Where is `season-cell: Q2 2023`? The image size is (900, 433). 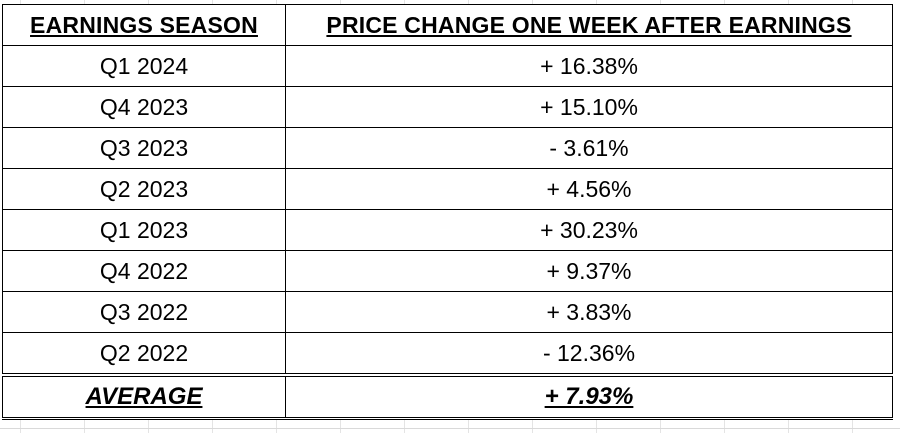
season-cell: Q2 2023 is located at coordinates (144, 189).